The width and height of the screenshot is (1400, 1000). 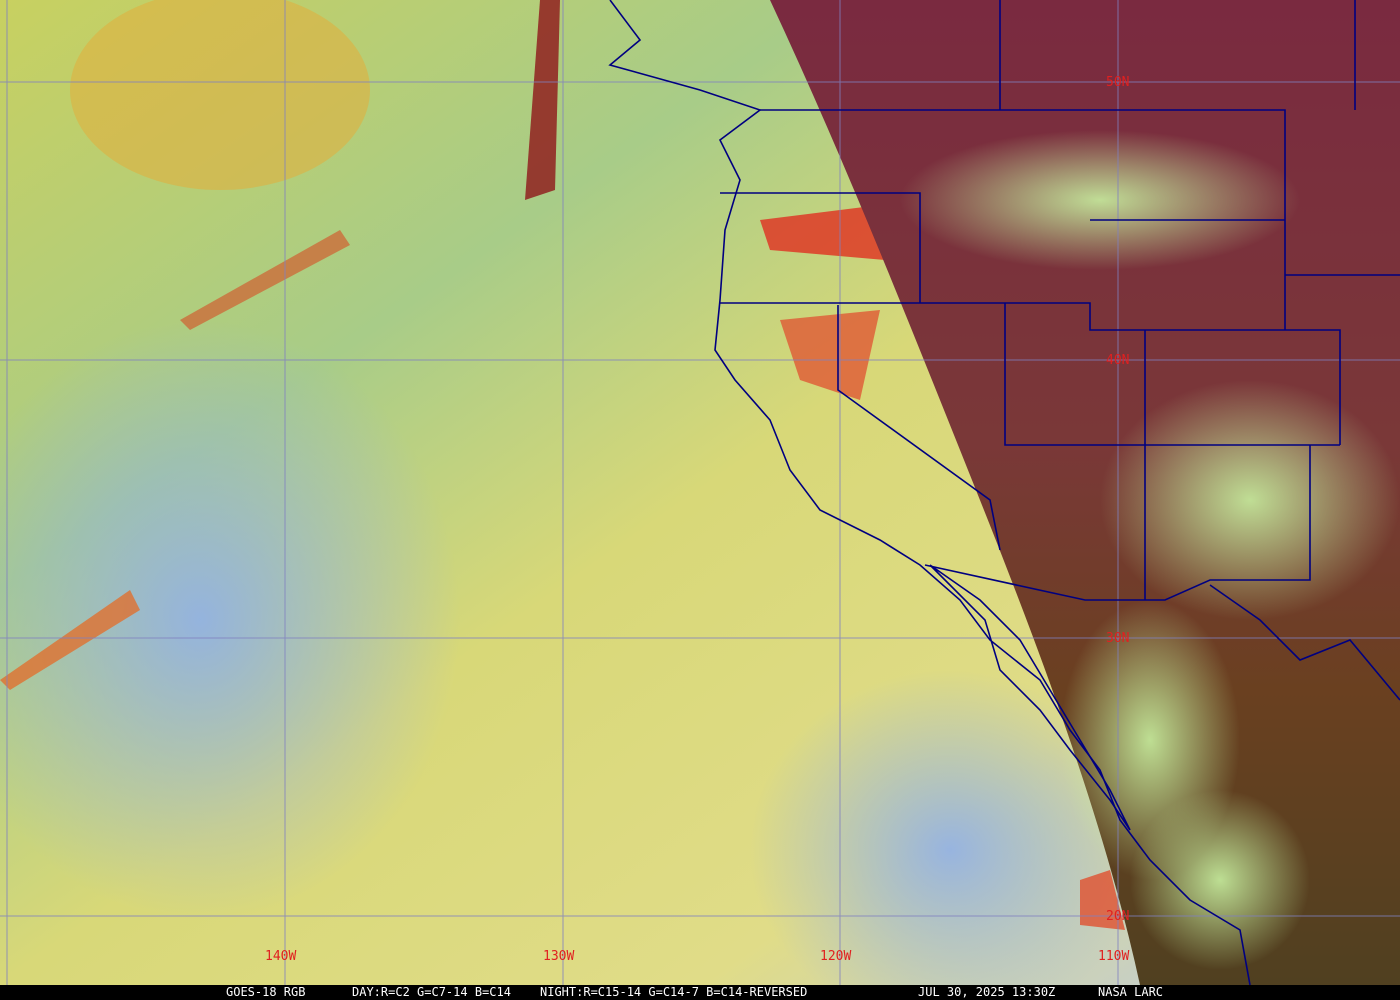 What do you see at coordinates (1113, 956) in the screenshot?
I see `lon-label: 110W` at bounding box center [1113, 956].